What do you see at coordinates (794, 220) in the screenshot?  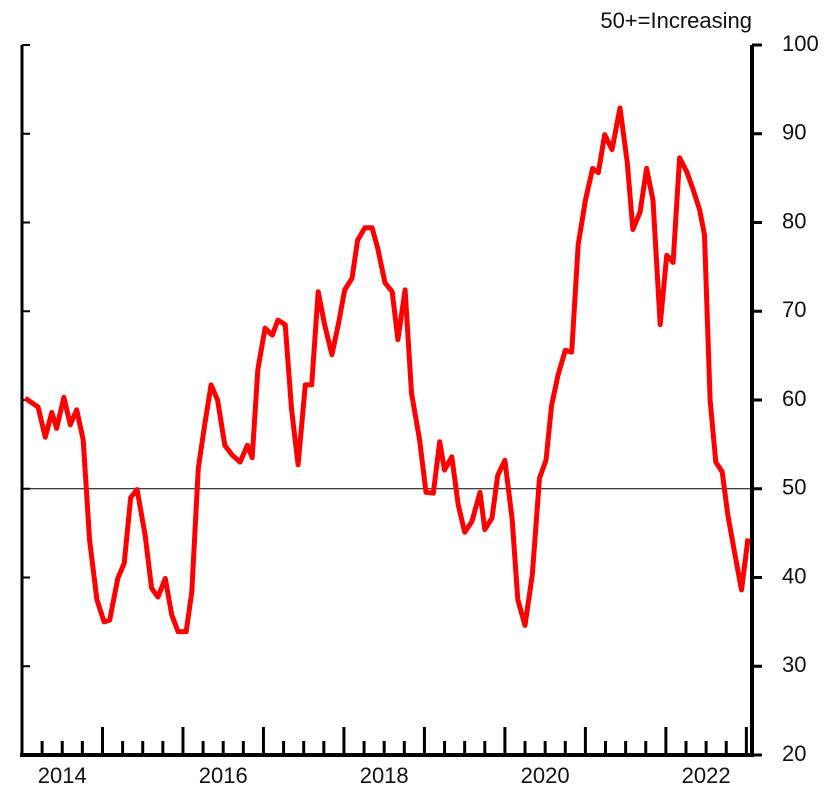 I see `y-tick-label: 80` at bounding box center [794, 220].